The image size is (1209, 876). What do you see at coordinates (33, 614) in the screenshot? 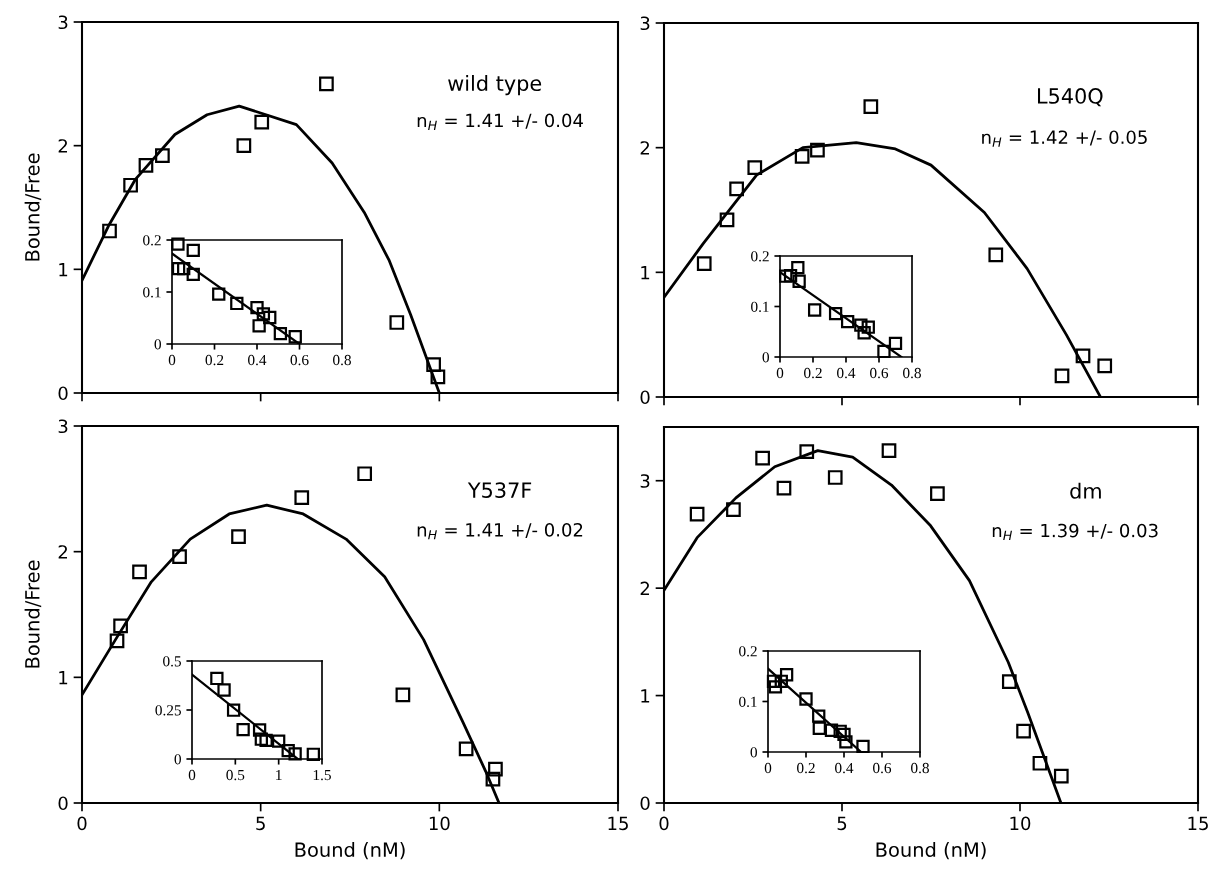
I see `y-axis-title: Bound/Free` at bounding box center [33, 614].